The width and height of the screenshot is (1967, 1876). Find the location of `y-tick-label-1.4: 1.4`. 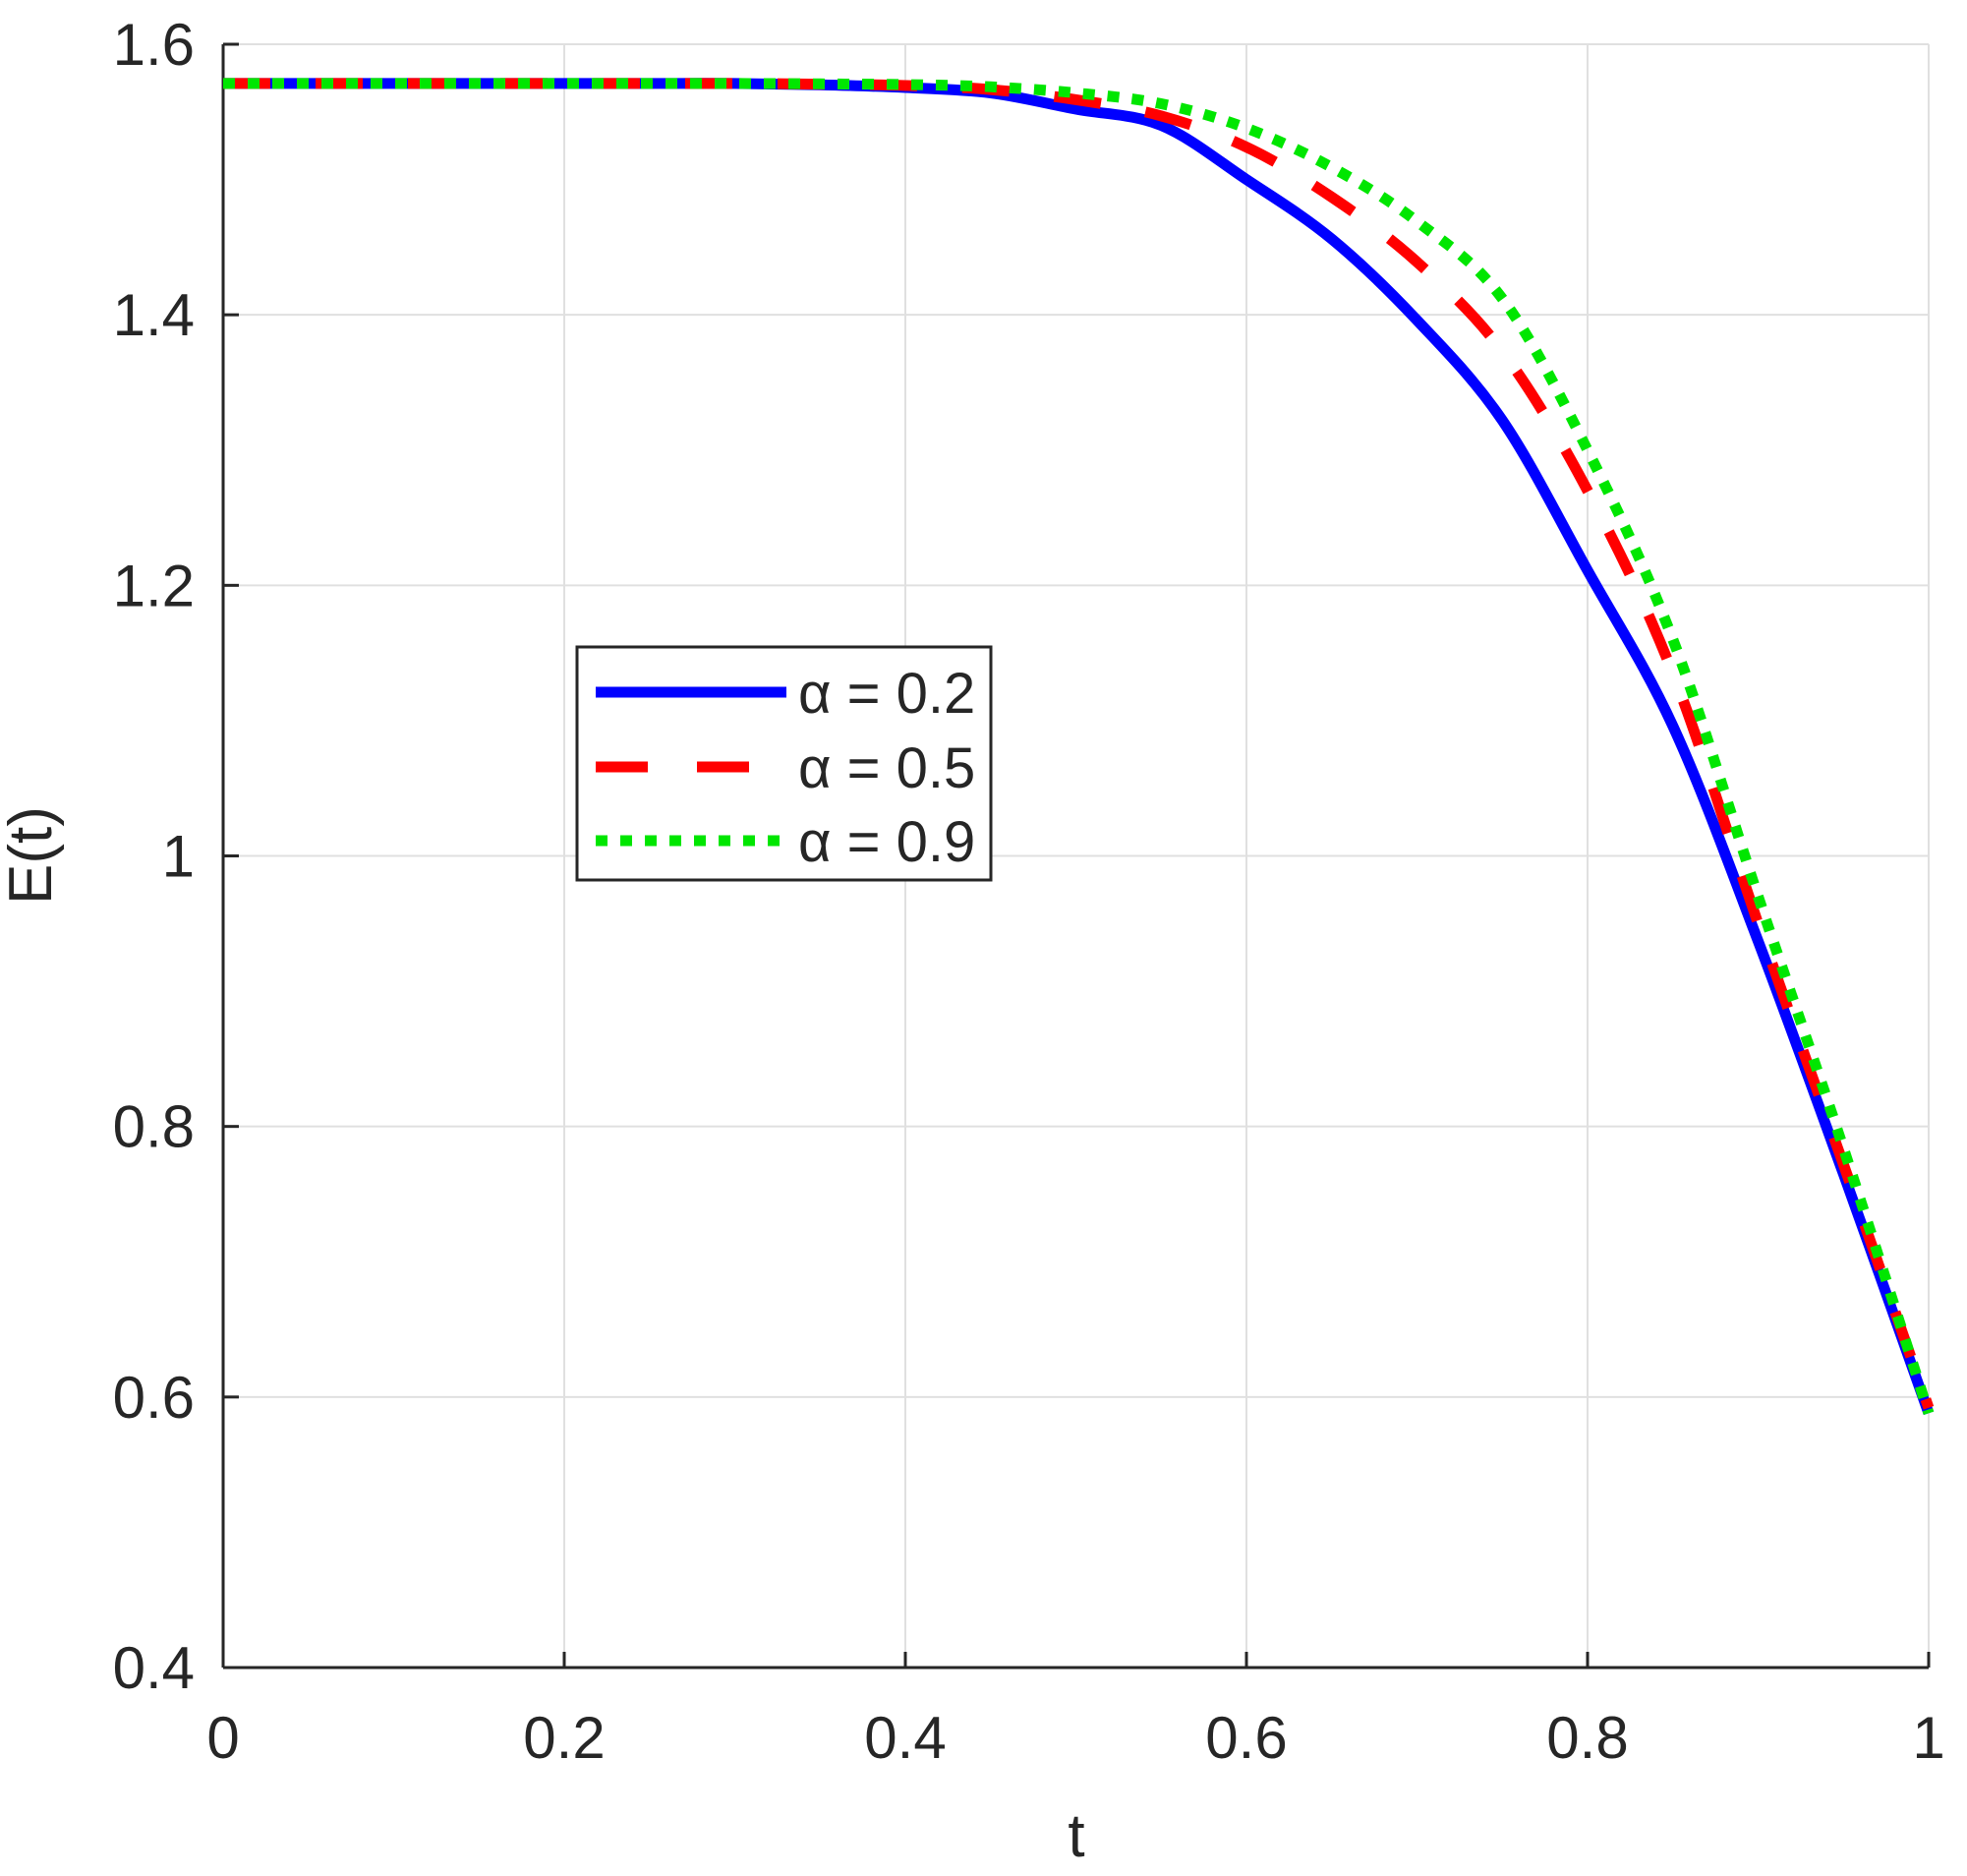

y-tick-label-1.4: 1.4 is located at coordinates (154, 315).